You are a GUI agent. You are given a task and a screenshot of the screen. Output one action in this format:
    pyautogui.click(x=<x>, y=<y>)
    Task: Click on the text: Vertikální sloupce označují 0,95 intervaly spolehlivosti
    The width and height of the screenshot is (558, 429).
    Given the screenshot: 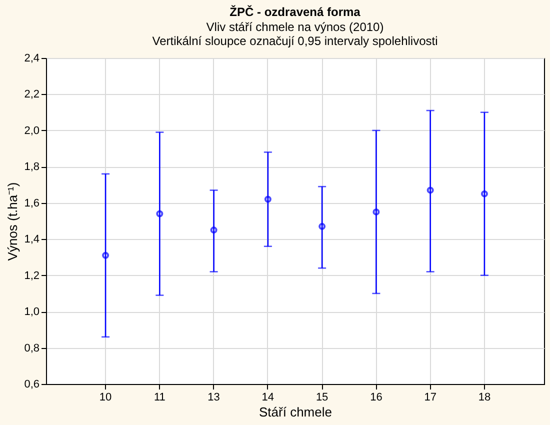 What is the action you would take?
    pyautogui.click(x=295, y=41)
    